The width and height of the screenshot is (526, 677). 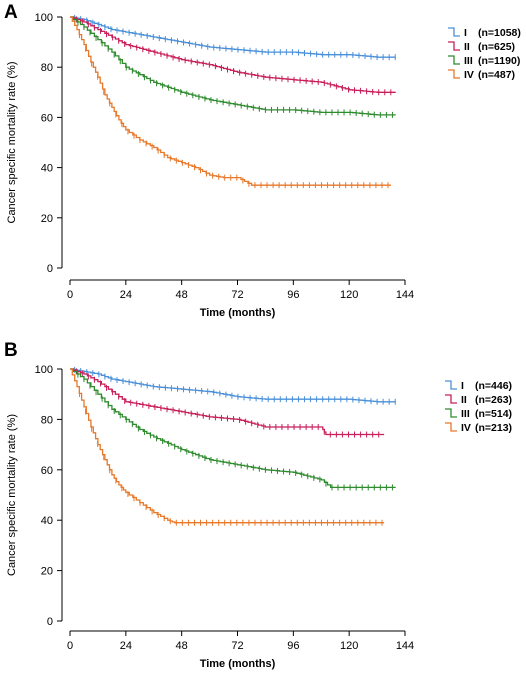 I want to click on legend-count-III: (n=514), so click(x=493, y=414).